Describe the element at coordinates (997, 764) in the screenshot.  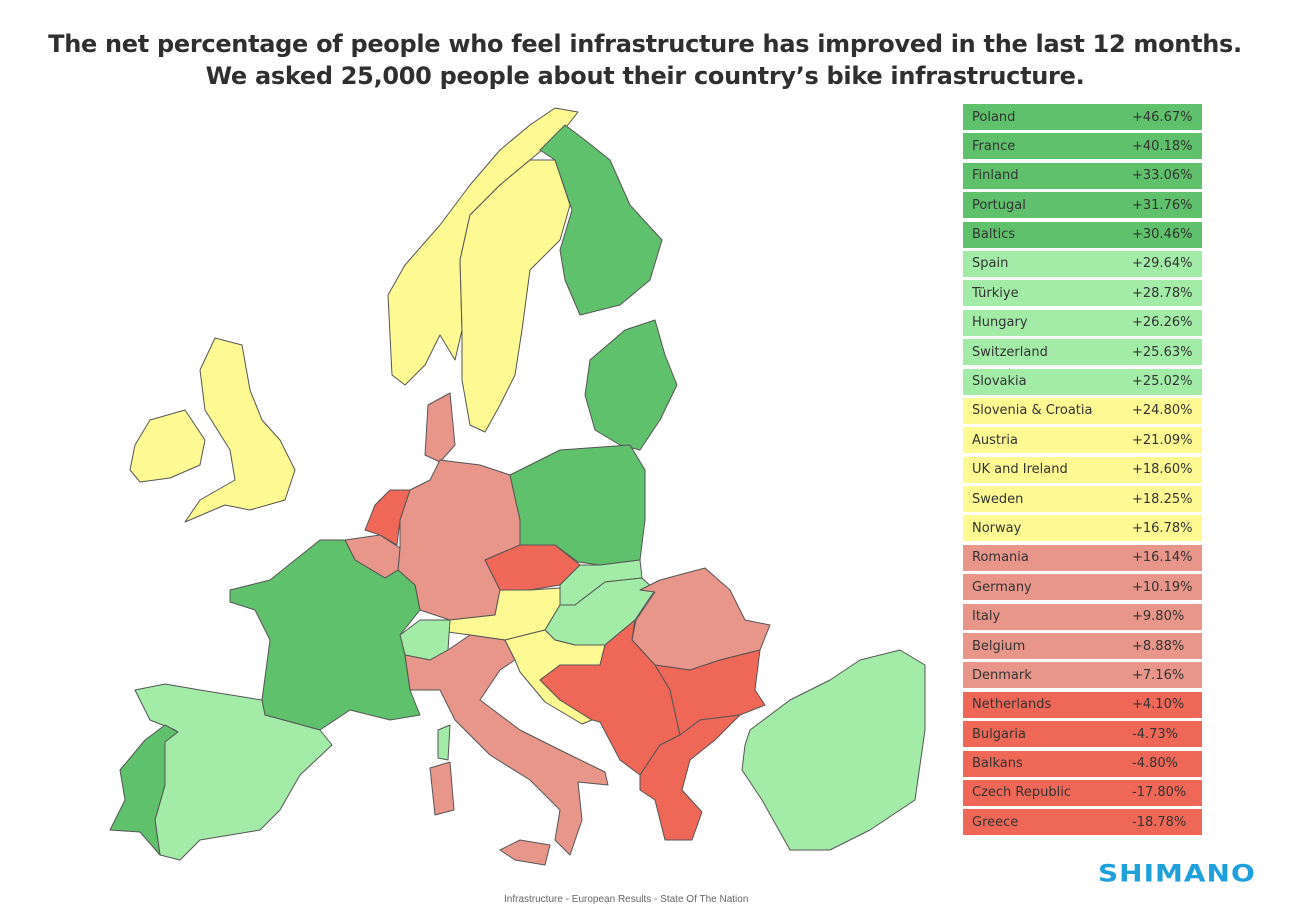
I see `country-name: Balkans` at that location.